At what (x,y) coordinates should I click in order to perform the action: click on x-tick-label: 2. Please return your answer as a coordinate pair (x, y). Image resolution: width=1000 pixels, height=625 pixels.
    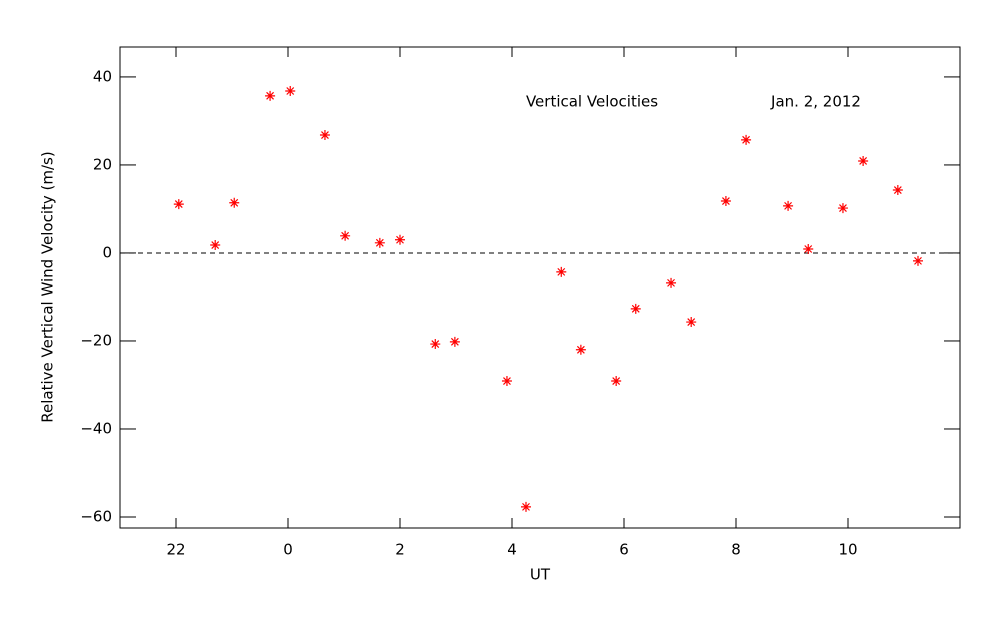
    Looking at the image, I should click on (400, 550).